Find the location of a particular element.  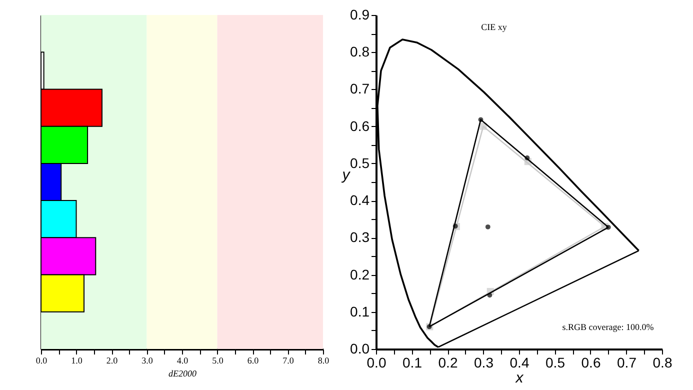

y-tick-label: 0.5 is located at coordinates (360, 162).